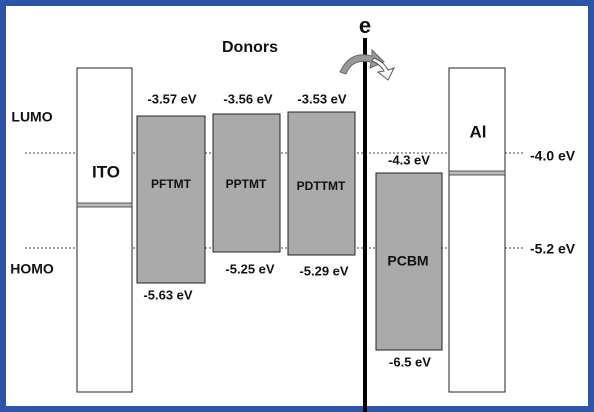 This screenshot has width=594, height=412. Describe the element at coordinates (106, 171) in the screenshot. I see `ito-label: ITO` at that location.